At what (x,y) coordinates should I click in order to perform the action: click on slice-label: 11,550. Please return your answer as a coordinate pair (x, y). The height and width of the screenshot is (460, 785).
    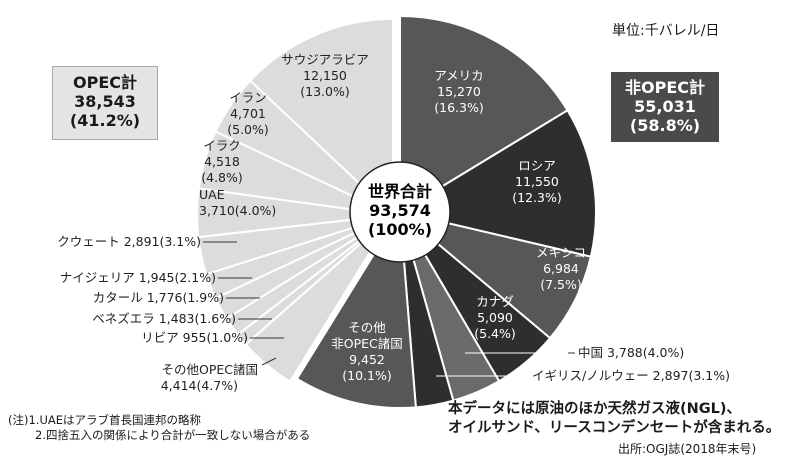
    Looking at the image, I should click on (537, 181).